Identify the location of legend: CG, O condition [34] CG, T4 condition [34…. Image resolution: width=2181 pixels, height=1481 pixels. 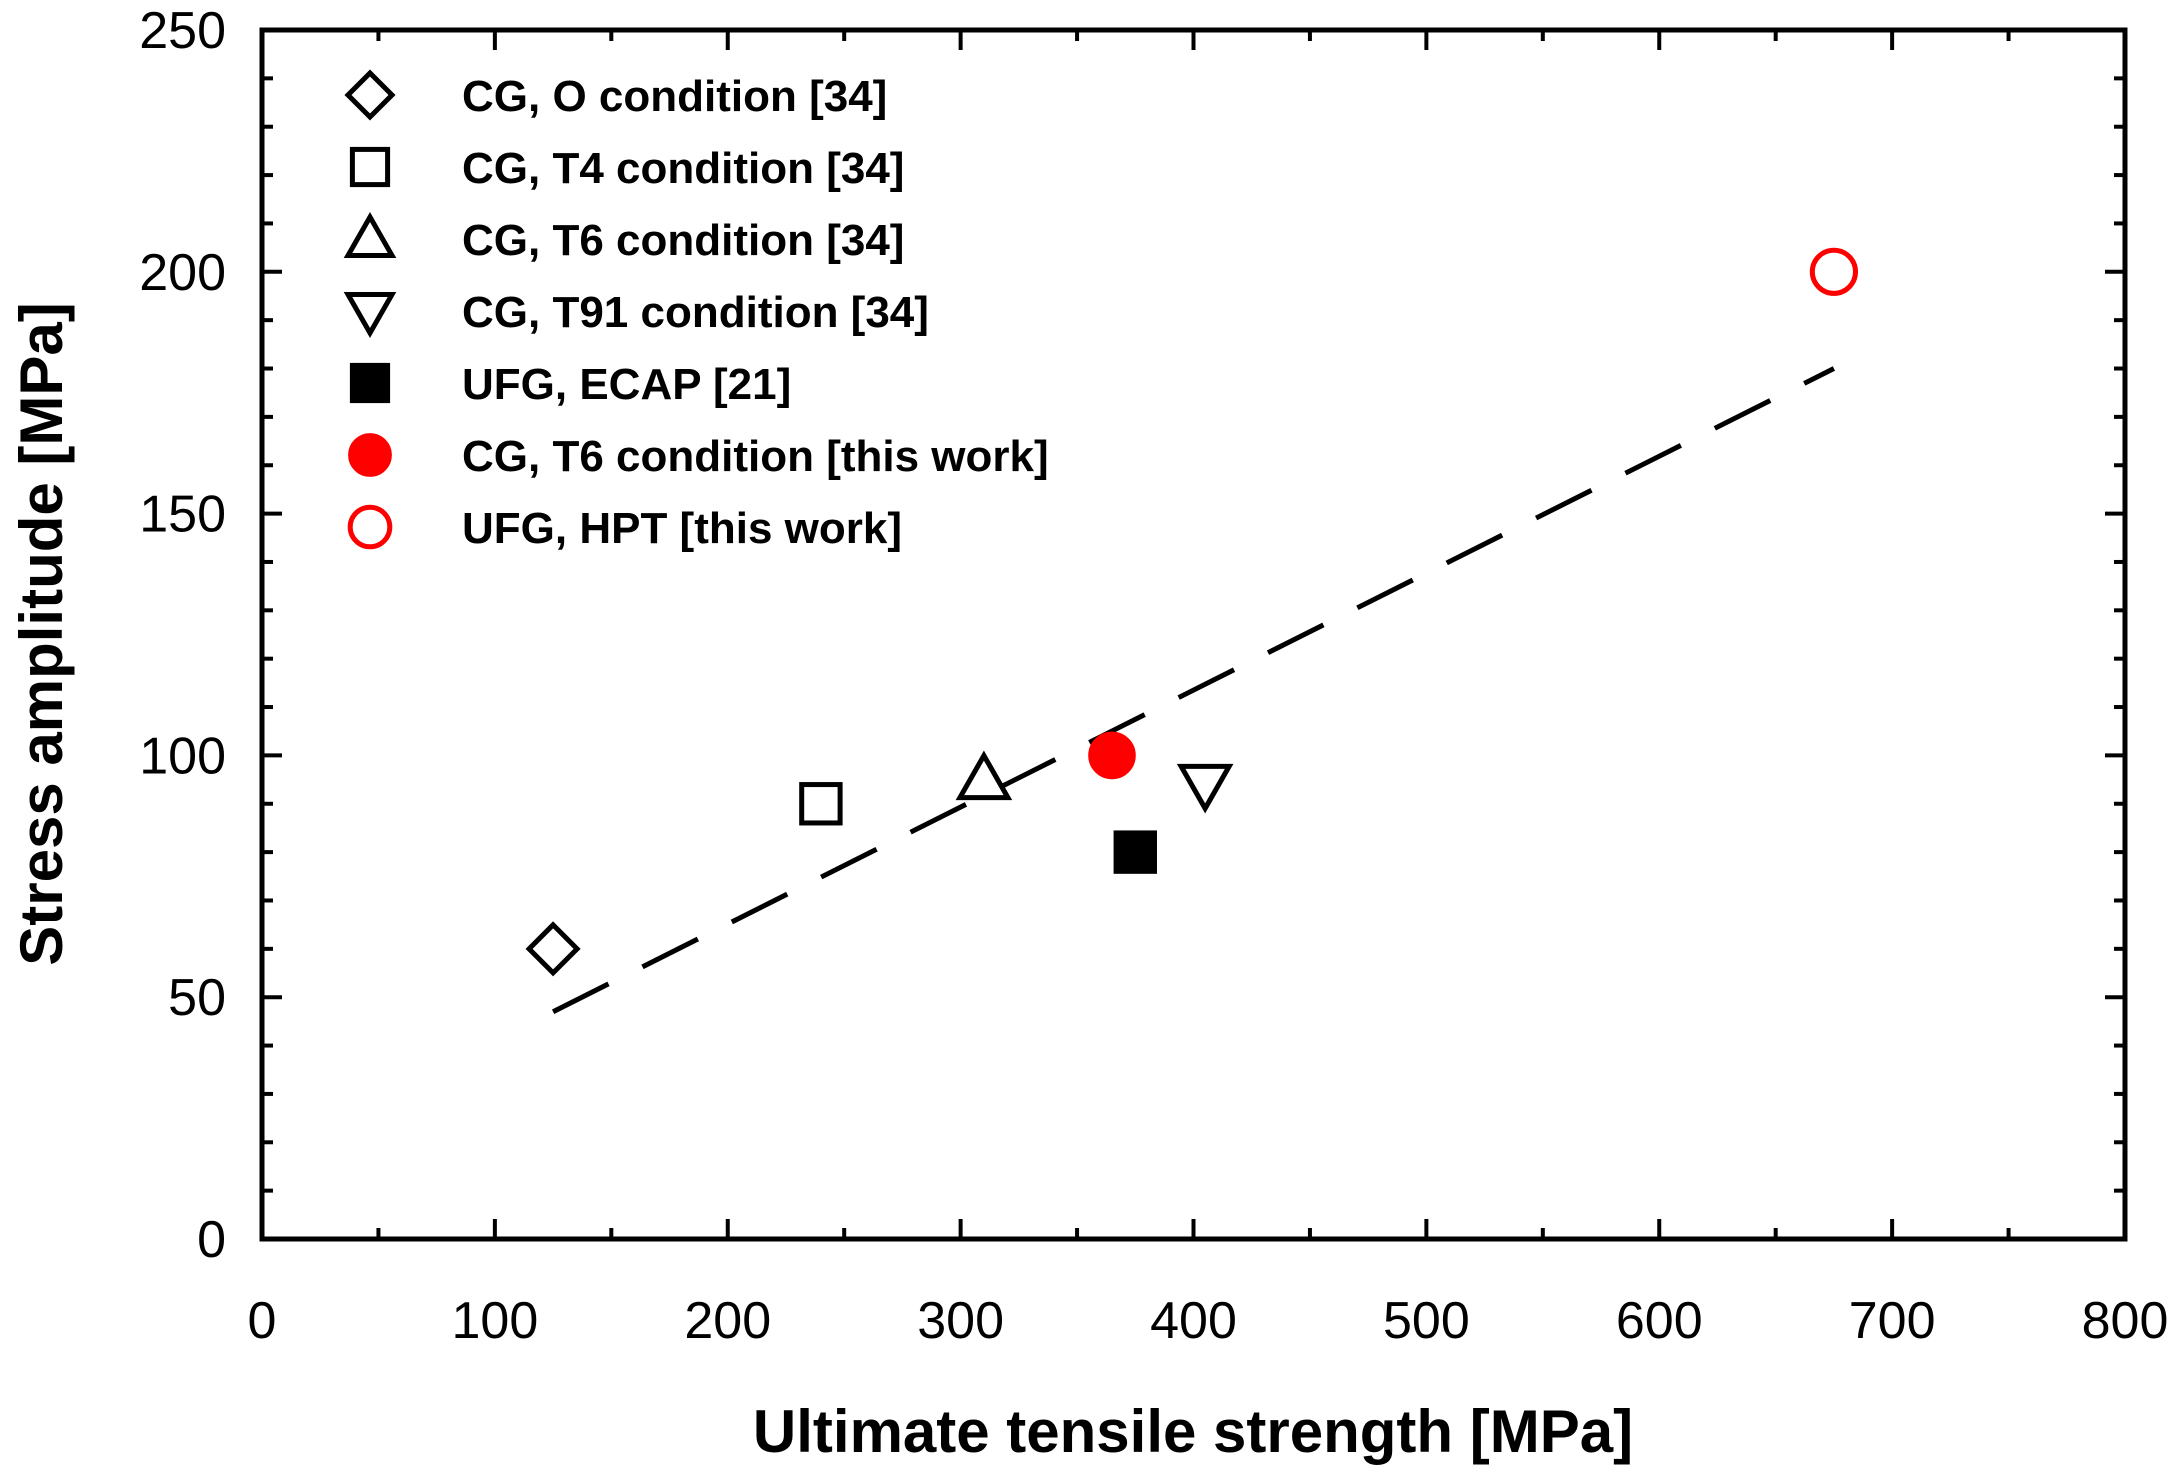
(696, 311).